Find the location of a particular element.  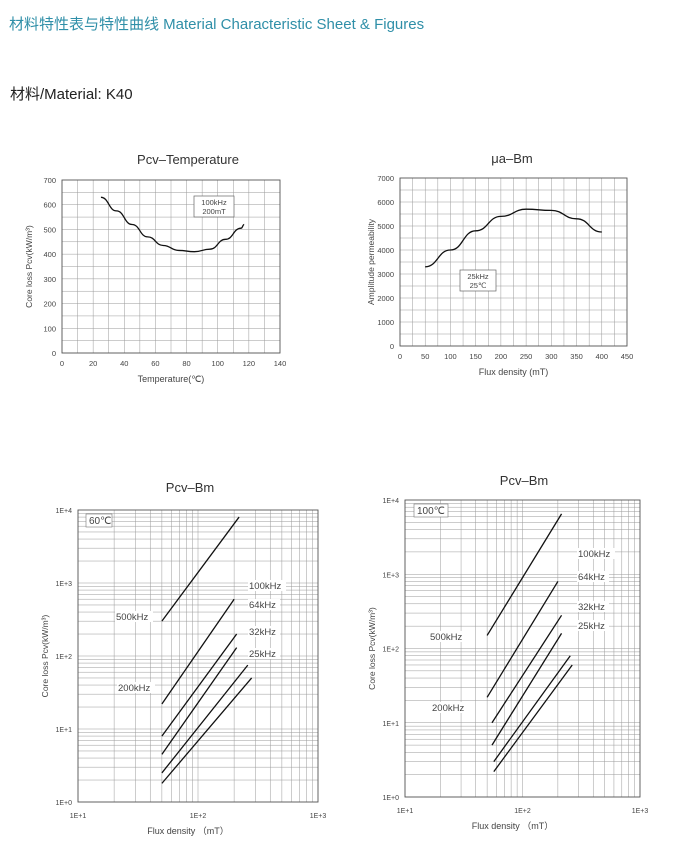

y-tick-label: 6000 is located at coordinates (385, 202).